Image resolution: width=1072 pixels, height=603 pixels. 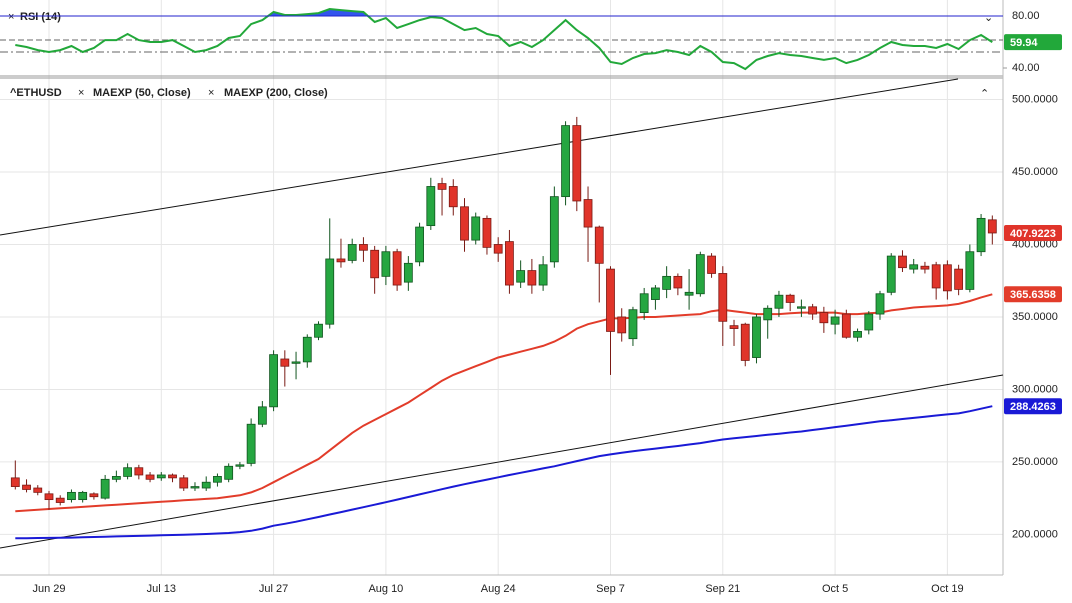 I want to click on x-tick-label: Sep 21, so click(x=722, y=589).